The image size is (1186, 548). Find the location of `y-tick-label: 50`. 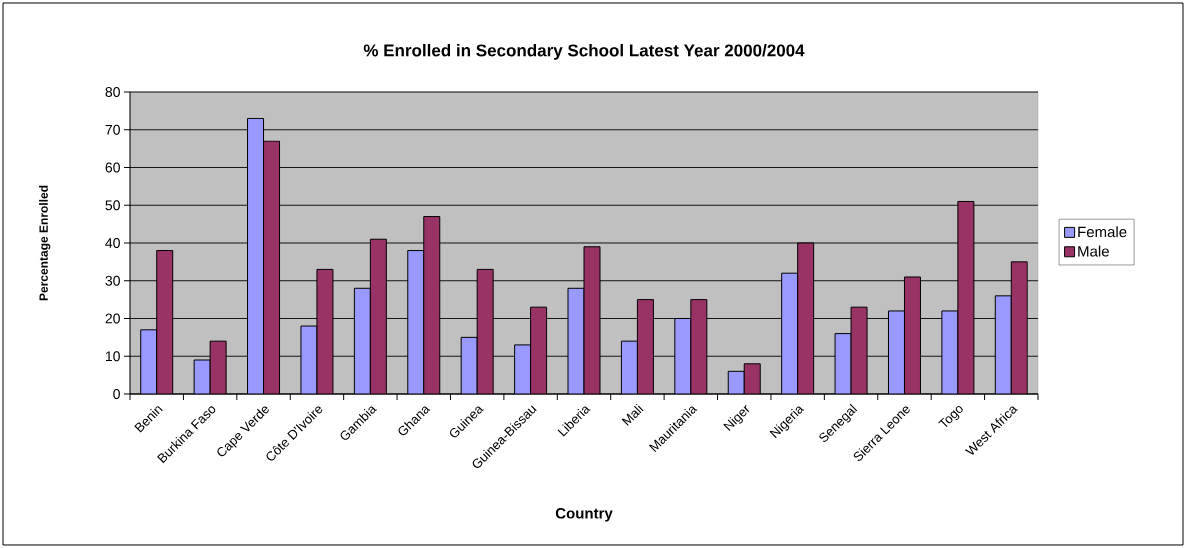

y-tick-label: 50 is located at coordinates (112, 205).